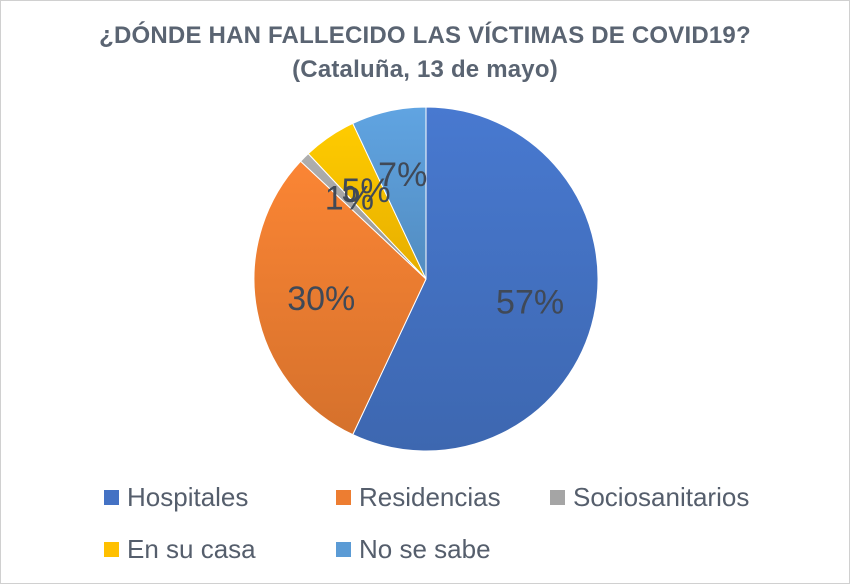 The image size is (850, 584). I want to click on data-label-en-su-casa: 5%, so click(365, 191).